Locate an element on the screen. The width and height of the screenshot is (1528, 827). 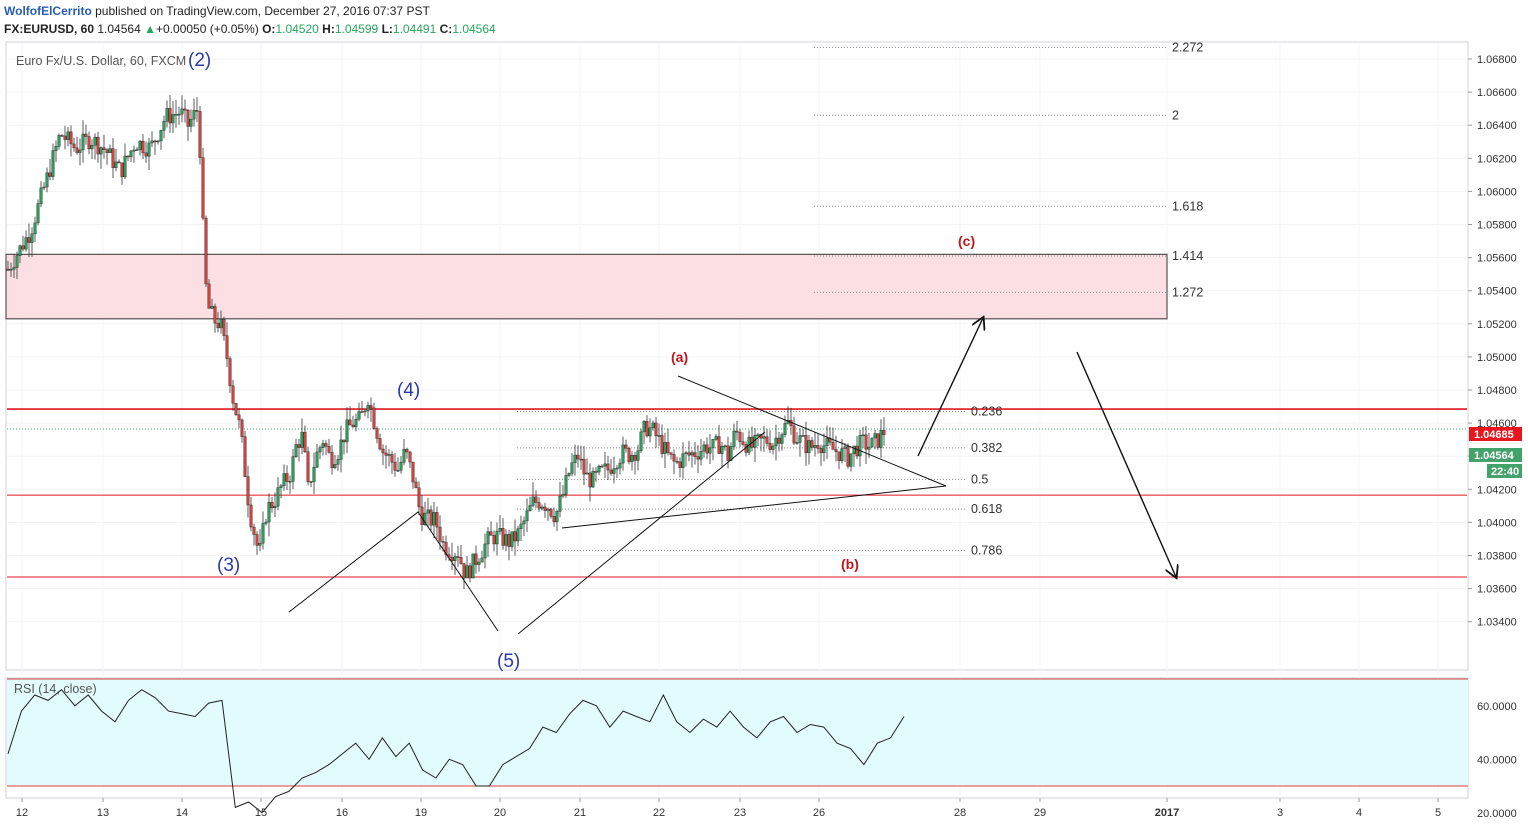
chart-title: Euro Fx/U.S. Dollar, 60, FXCM is located at coordinates (101, 61).